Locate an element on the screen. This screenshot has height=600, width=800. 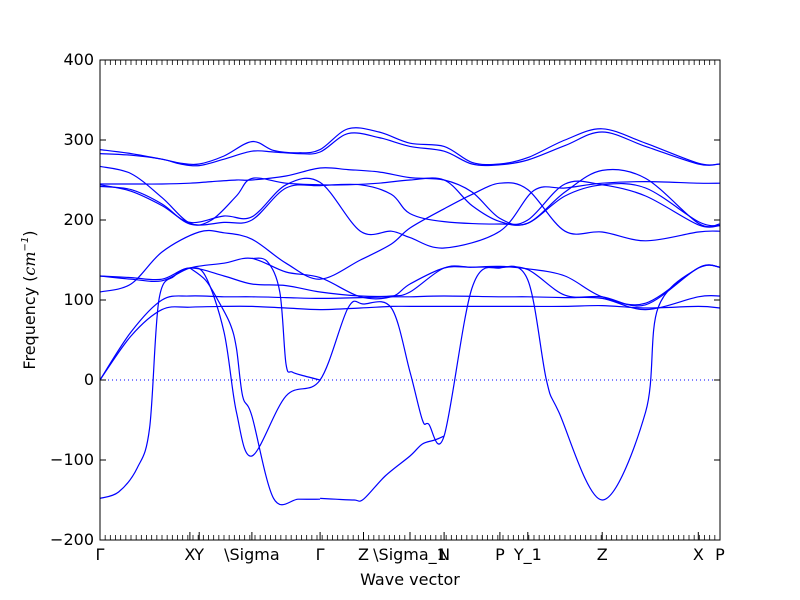
y-tick-label: 200 is located at coordinates (78, 219).